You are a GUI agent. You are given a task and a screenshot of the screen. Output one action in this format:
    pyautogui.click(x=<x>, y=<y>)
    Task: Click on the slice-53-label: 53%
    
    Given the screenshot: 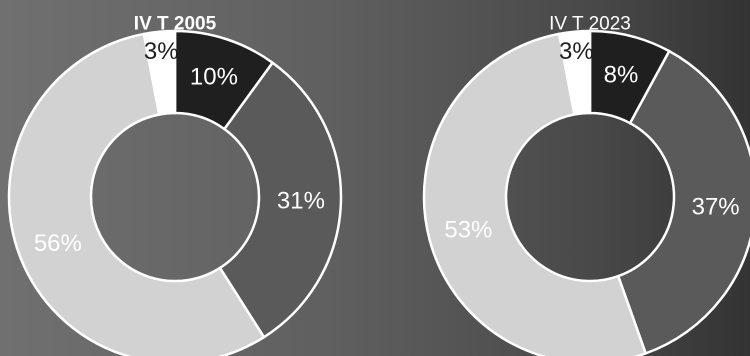 What is the action you would take?
    pyautogui.click(x=468, y=229)
    